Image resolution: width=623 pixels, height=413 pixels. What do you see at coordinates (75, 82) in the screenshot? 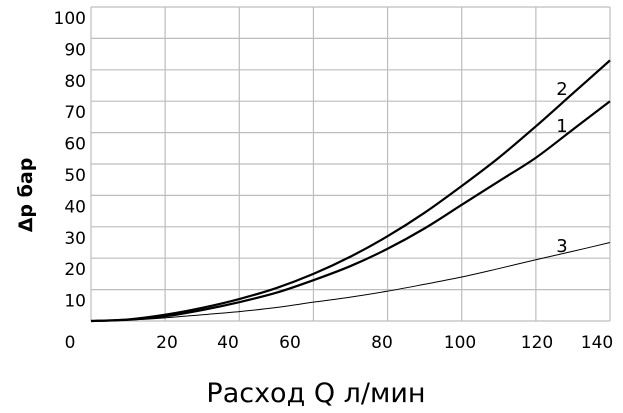
I see `y-tick-label: 80` at bounding box center [75, 82].